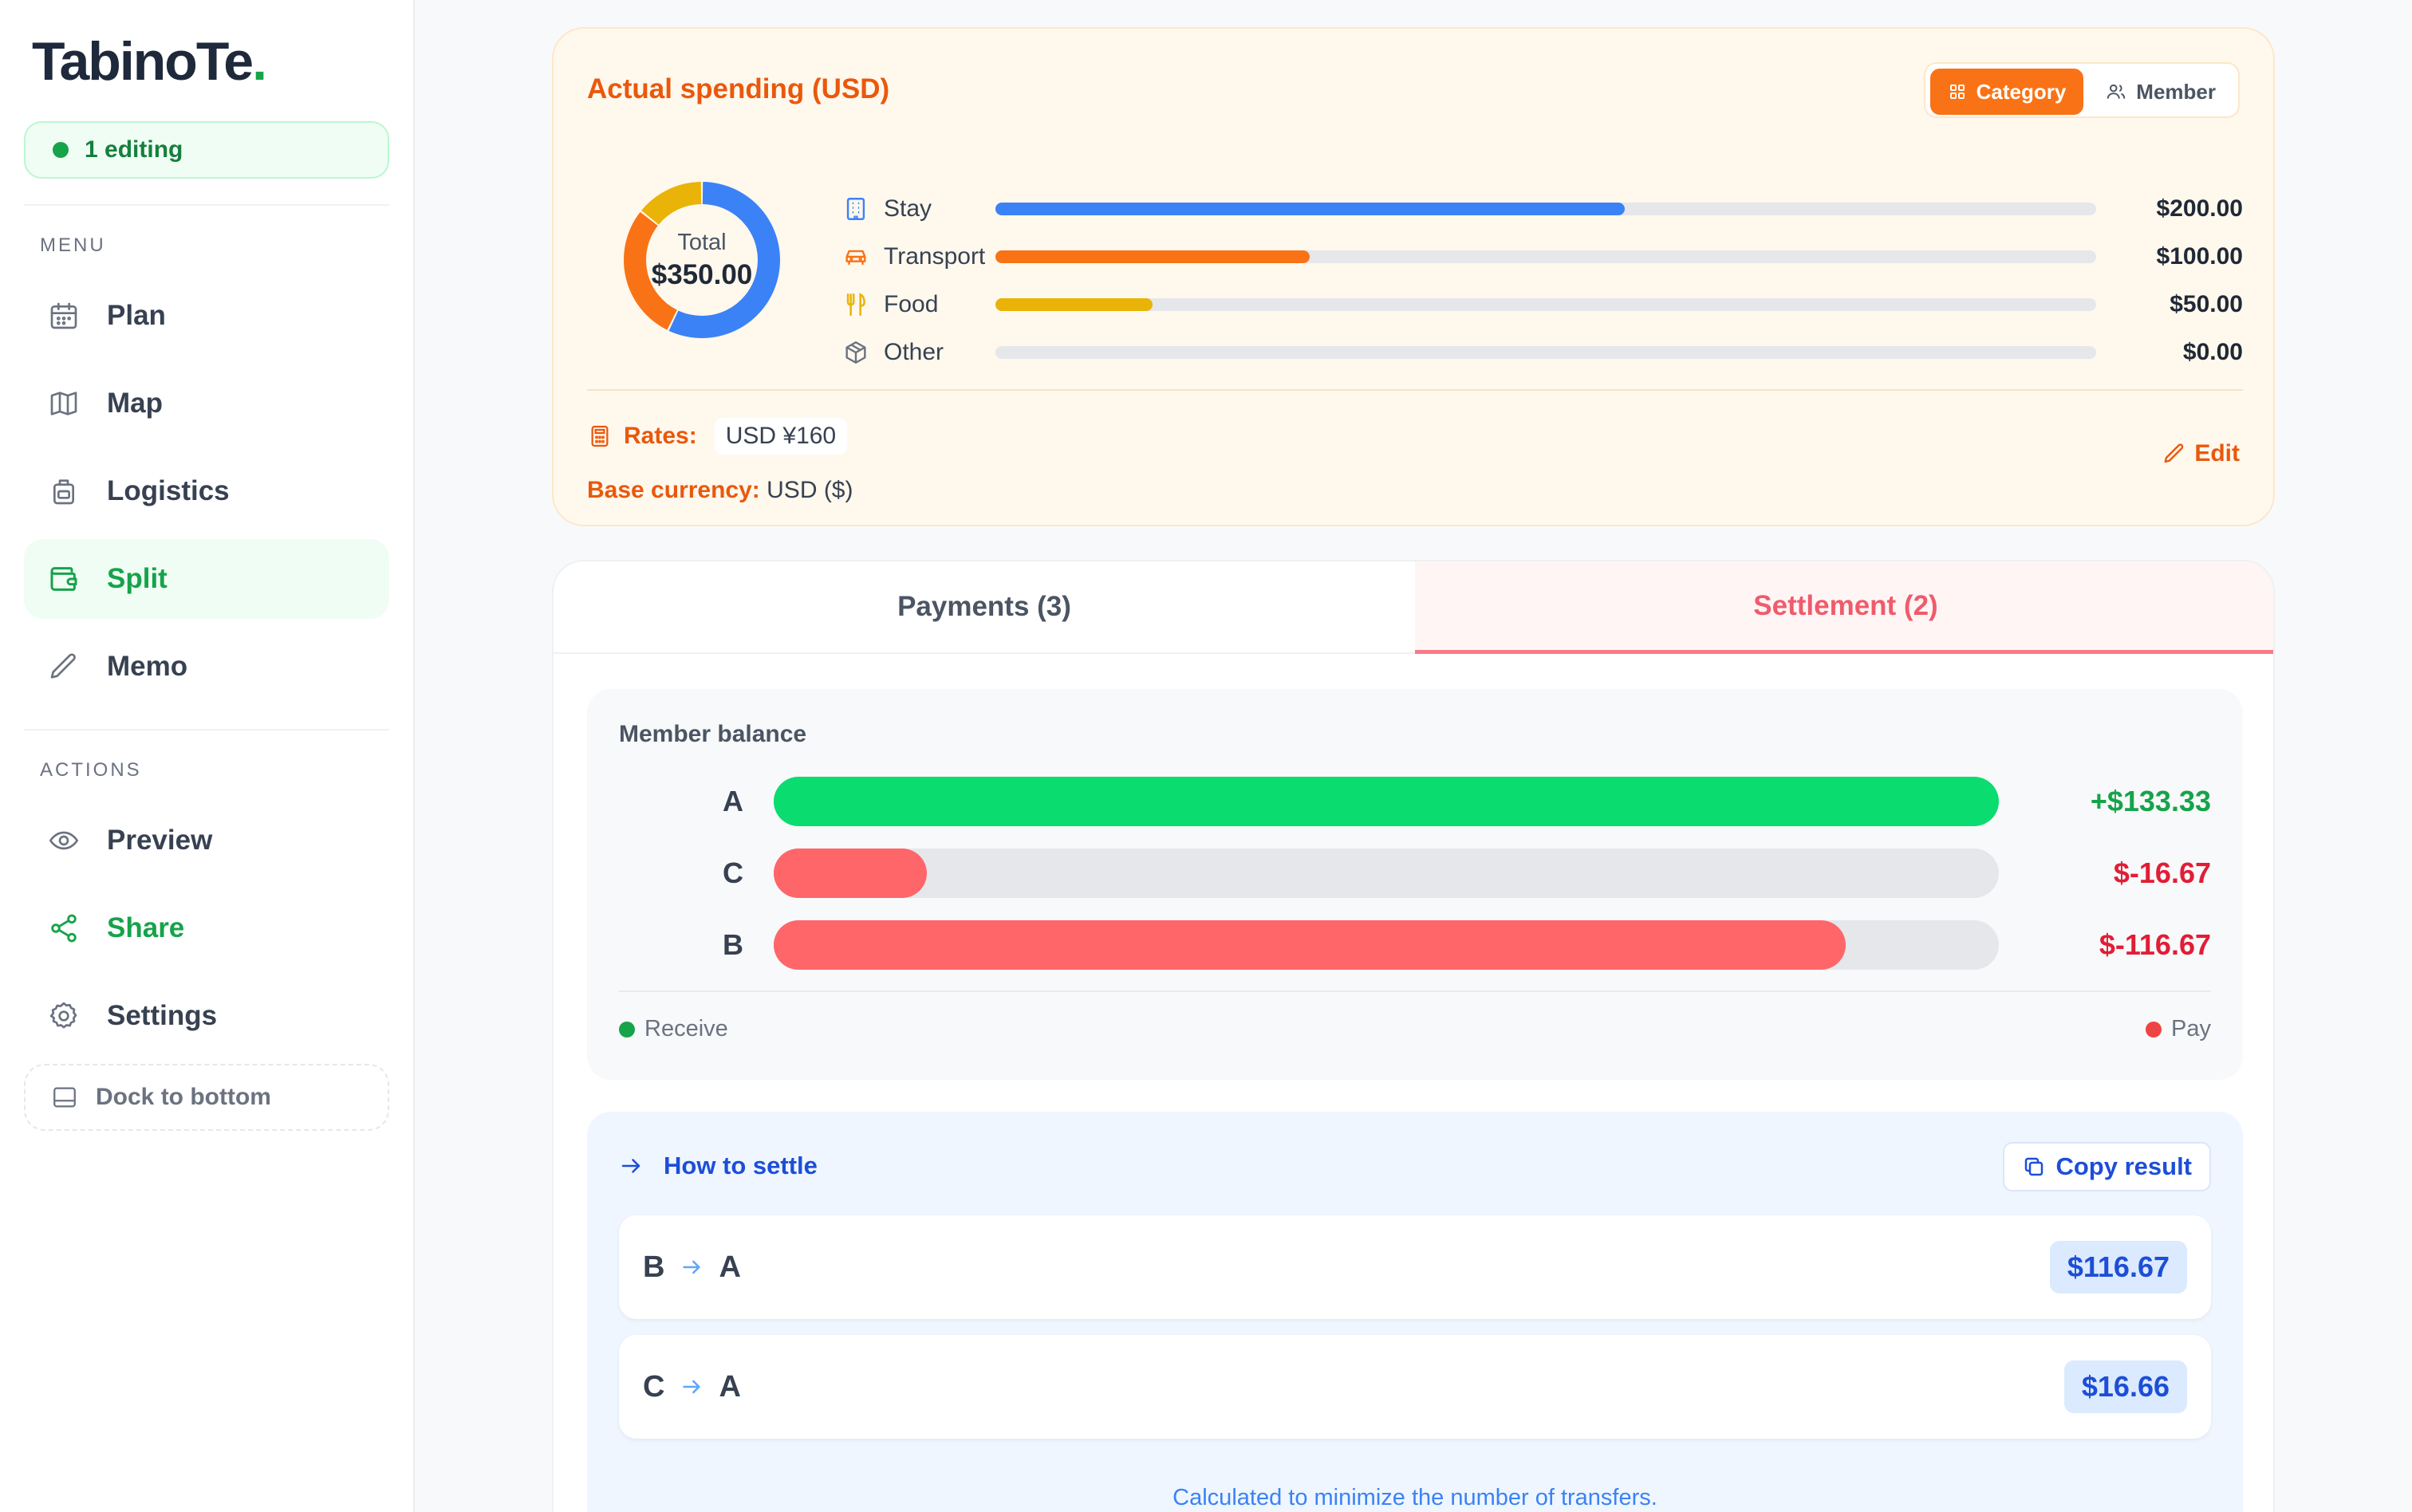 This screenshot has width=2412, height=1512. I want to click on donut-slice-stay, so click(724, 260).